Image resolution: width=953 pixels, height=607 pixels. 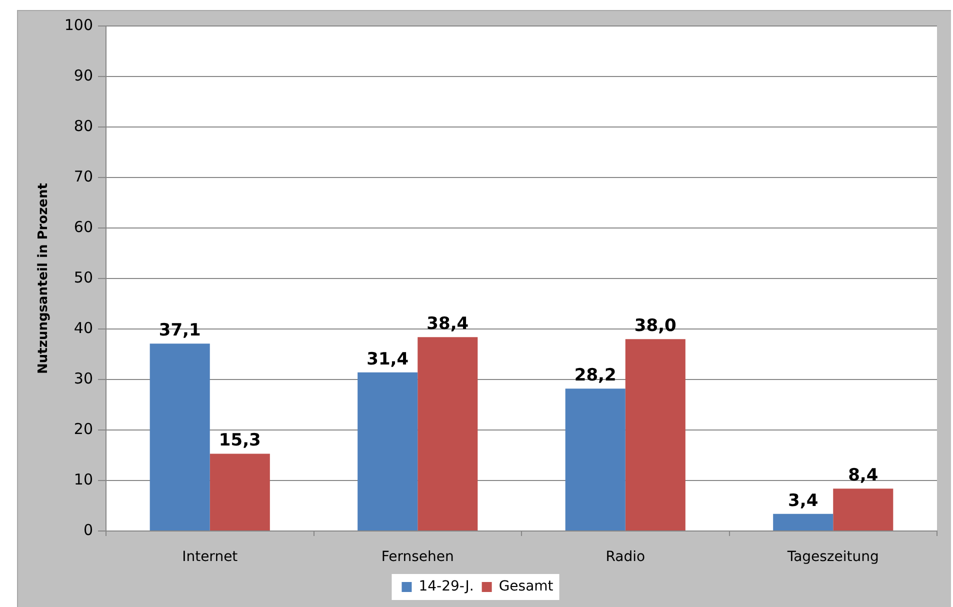 What do you see at coordinates (83, 176) in the screenshot?
I see `y-tick-label: 70` at bounding box center [83, 176].